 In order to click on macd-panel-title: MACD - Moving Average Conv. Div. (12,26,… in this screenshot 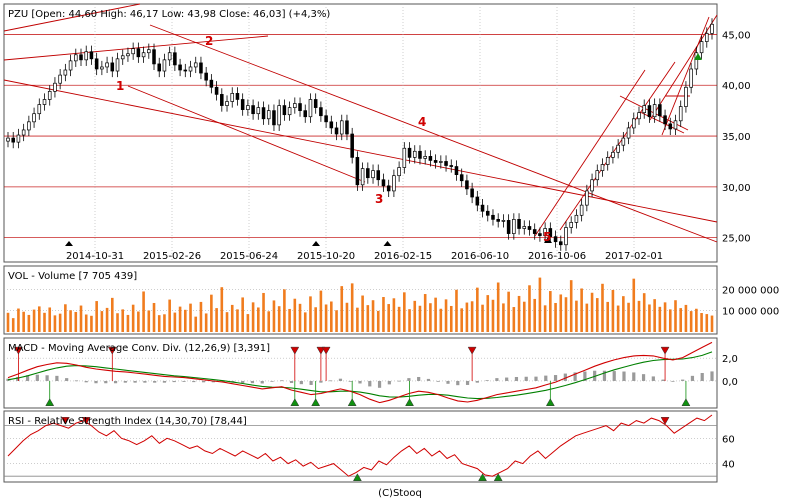, I will do `click(139, 348)`.